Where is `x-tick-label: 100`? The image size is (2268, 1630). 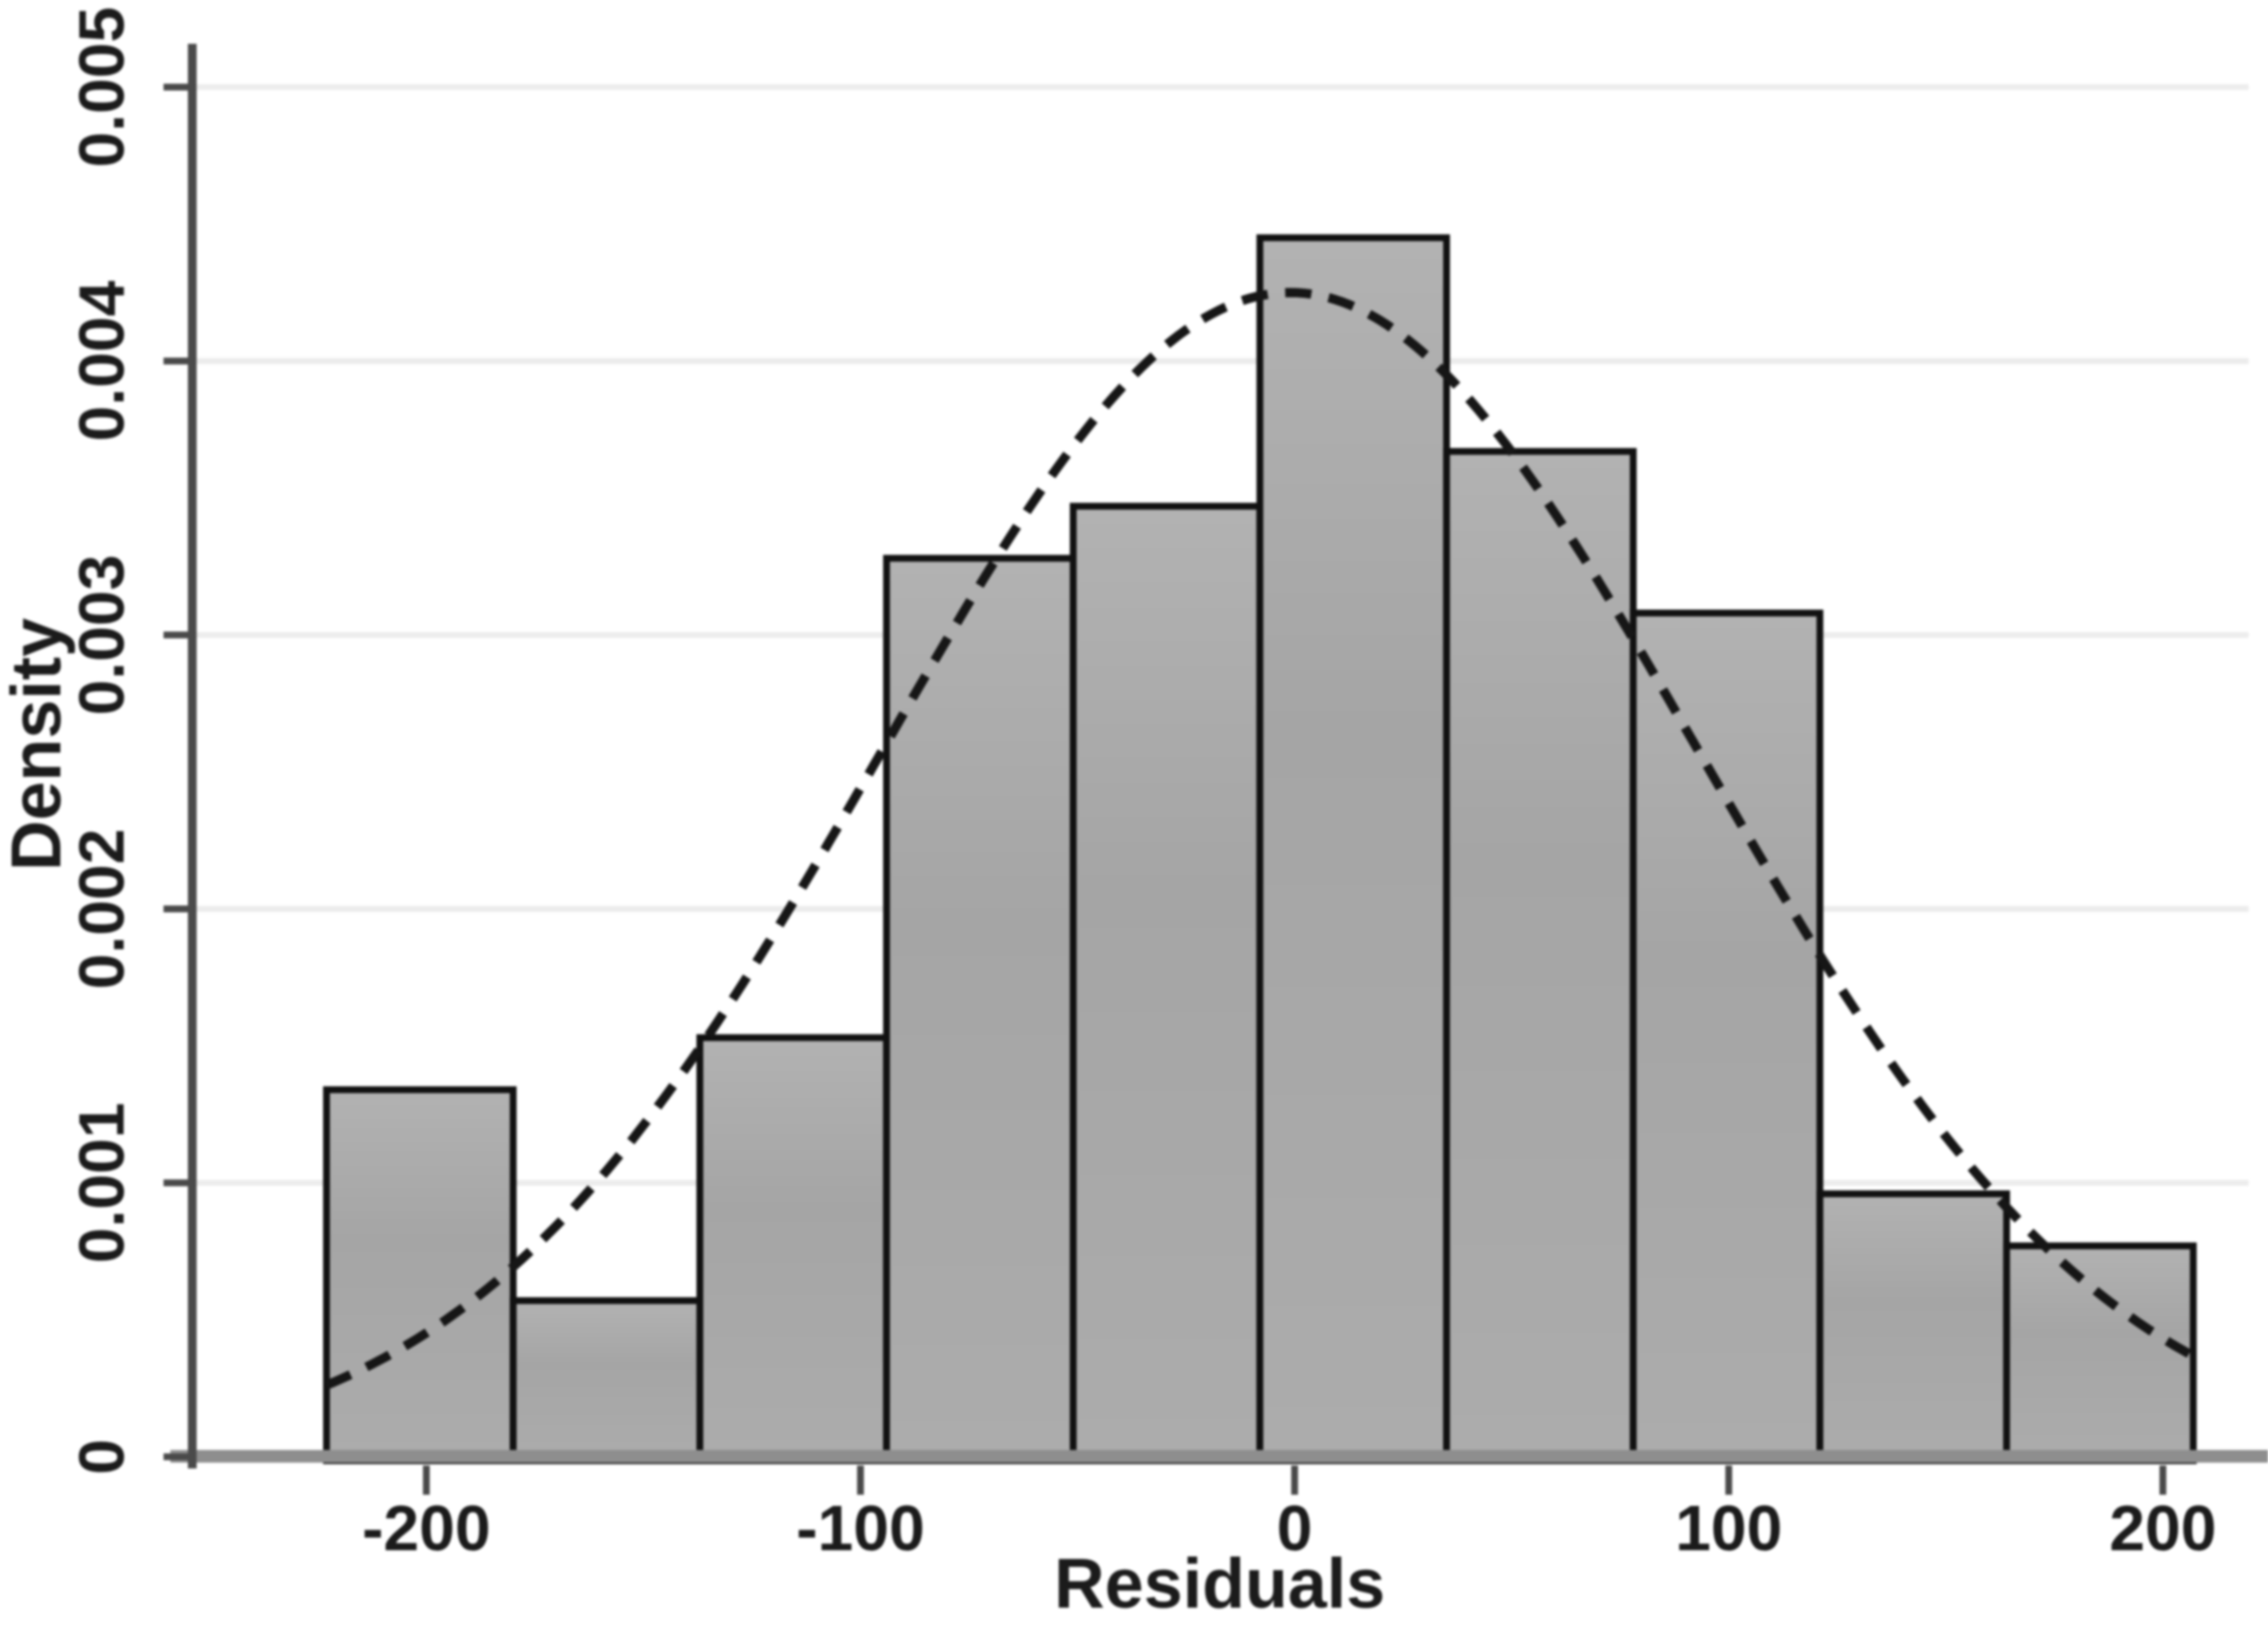 x-tick-label: 100 is located at coordinates (1728, 1528).